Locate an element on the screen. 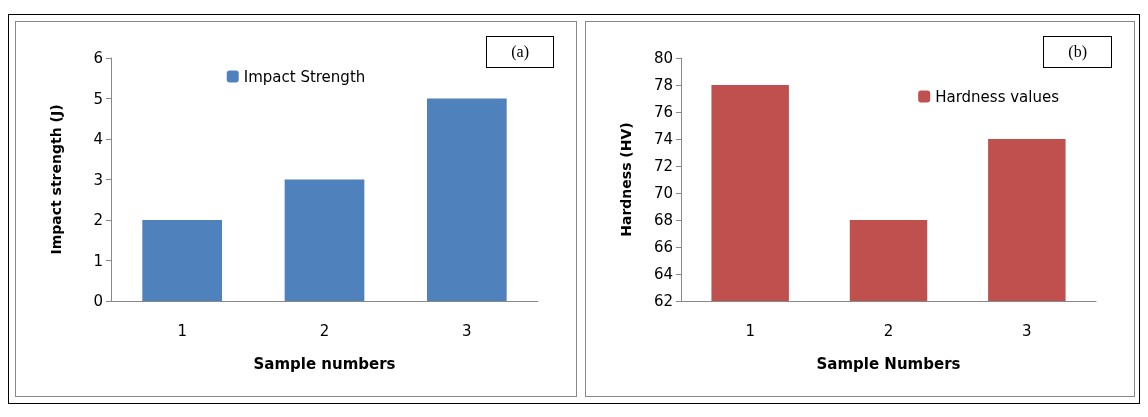 This screenshot has width=1148, height=417. y-tick-label: 80 is located at coordinates (663, 58).